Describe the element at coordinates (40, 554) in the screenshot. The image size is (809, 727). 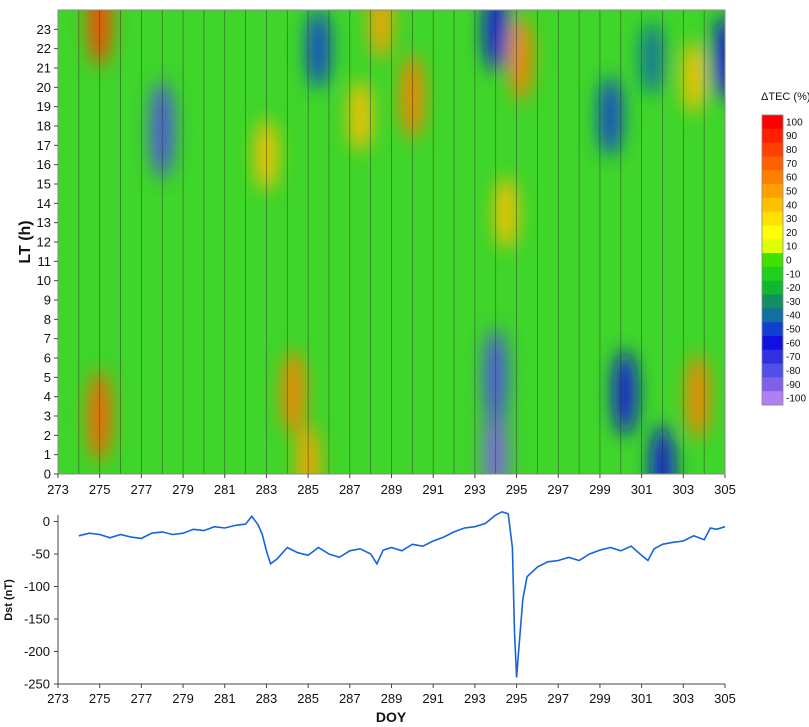
I see `dst-y-tick-label: -50` at that location.